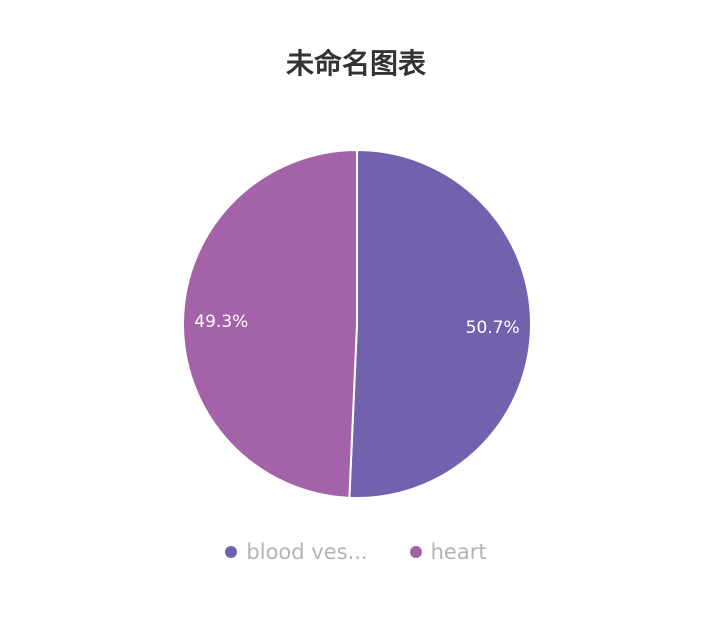 This screenshot has height=639, width=712. I want to click on legend-dot-heart, so click(415, 552).